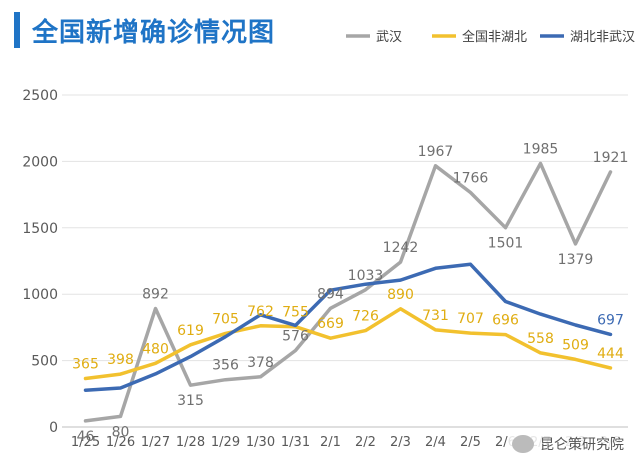 This screenshot has width=640, height=466. Describe the element at coordinates (435, 442) in the screenshot. I see `x-tick-label: 2/4` at that location.